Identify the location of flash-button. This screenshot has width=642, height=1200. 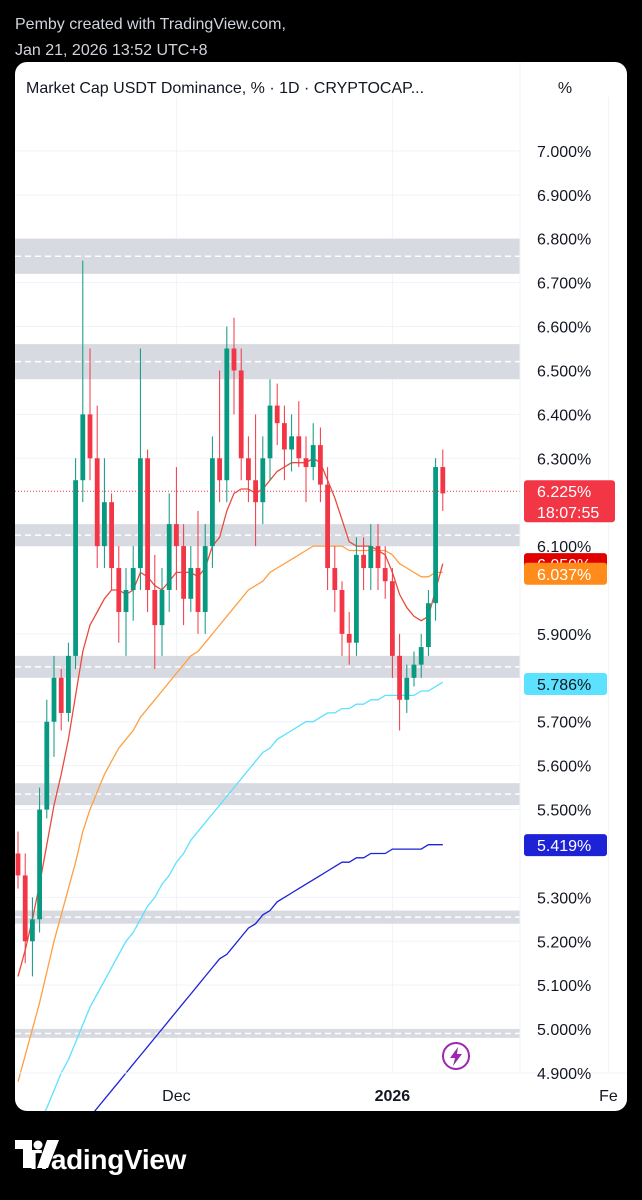
(456, 1056).